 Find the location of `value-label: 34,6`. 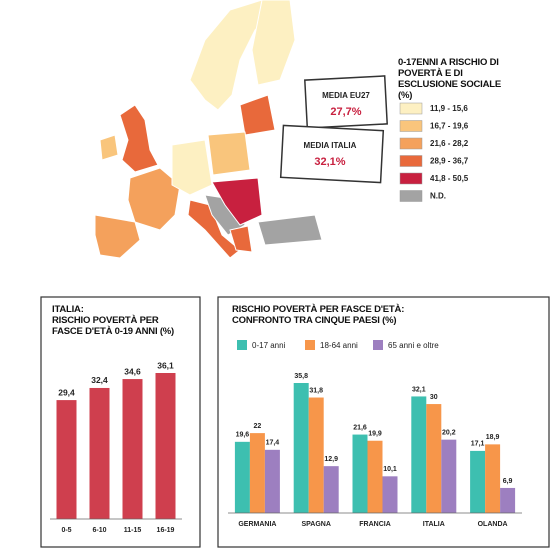

value-label: 34,6 is located at coordinates (132, 371).